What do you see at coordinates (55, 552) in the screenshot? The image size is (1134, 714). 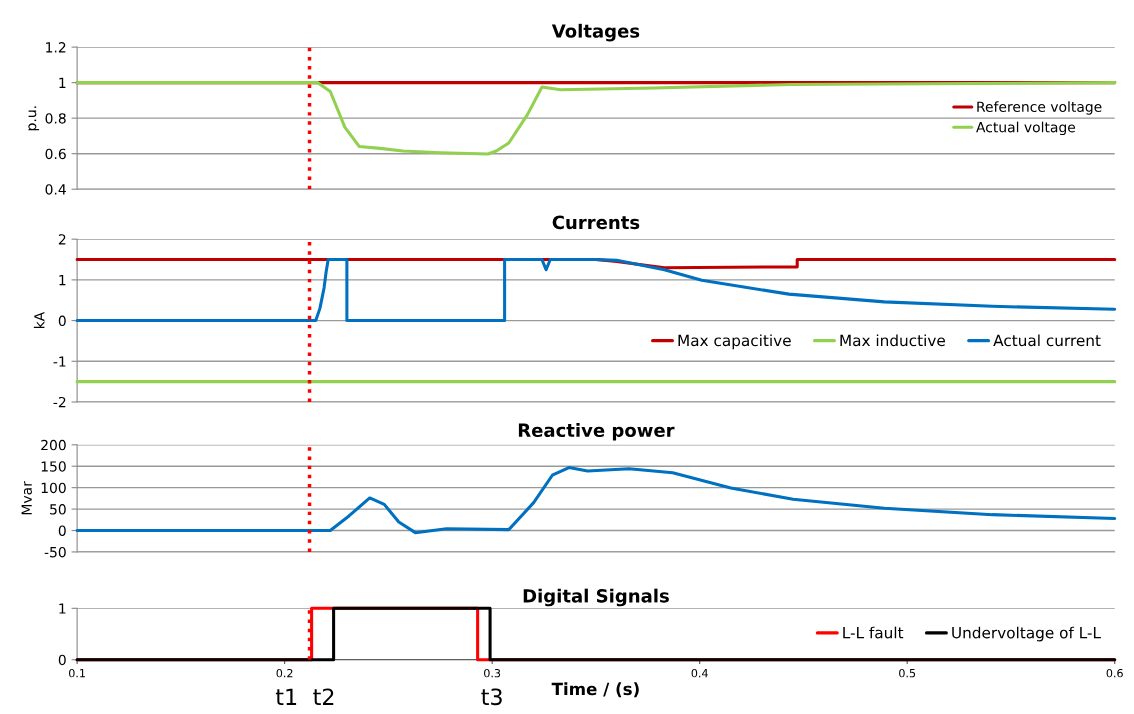 I see `y-tick-label: -50` at bounding box center [55, 552].